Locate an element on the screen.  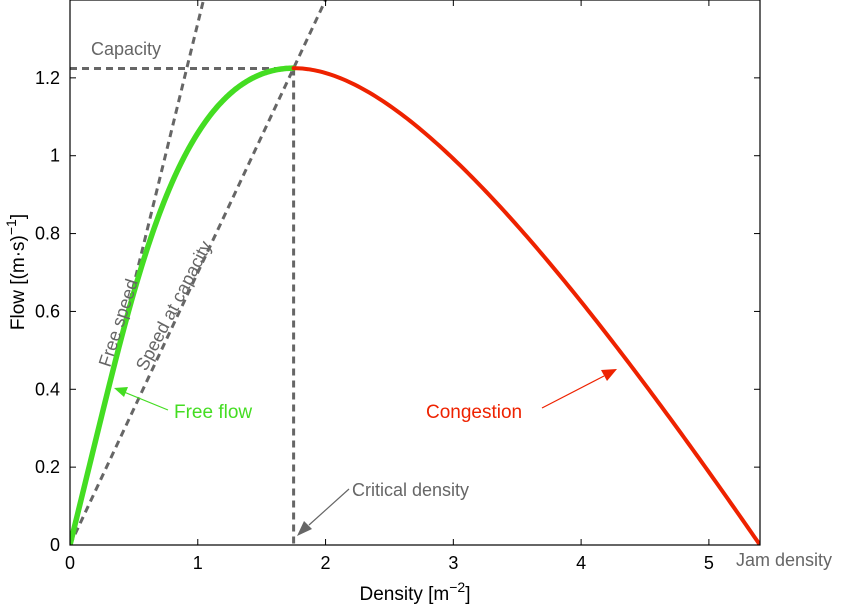
x-tick-label: 2 is located at coordinates (326, 563).